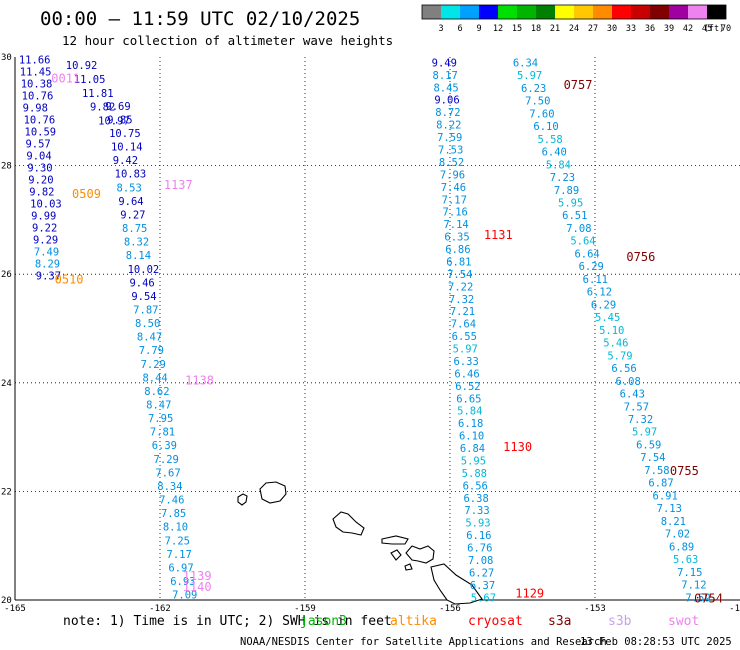 This screenshot has height=650, width=740. Describe the element at coordinates (632, 395) in the screenshot. I see `wave-height-value: 6.43` at that location.